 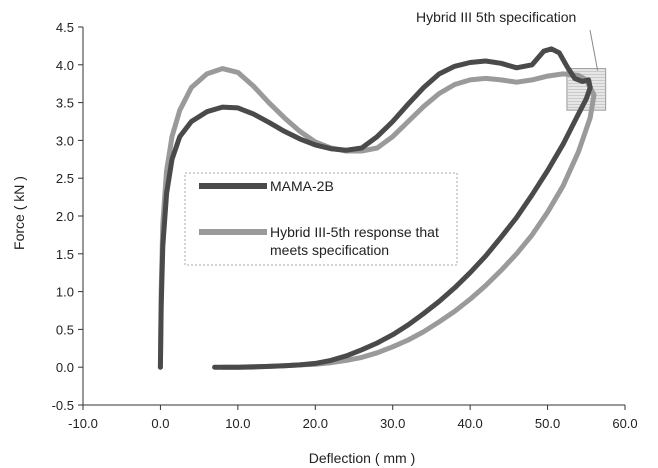 What do you see at coordinates (65, 292) in the screenshot?
I see `y-tick-label: 1.0` at bounding box center [65, 292].